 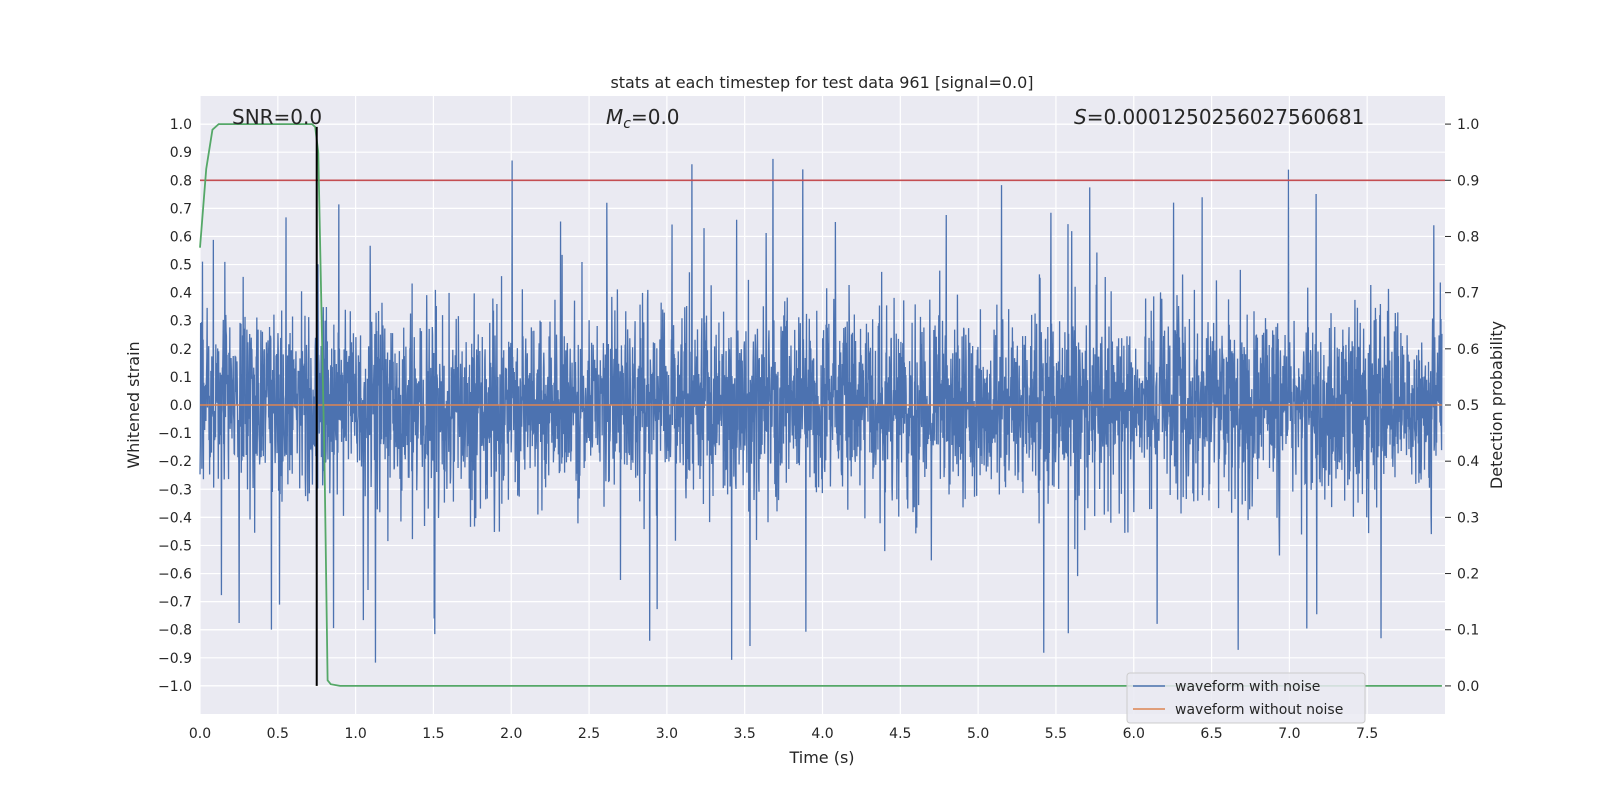 What do you see at coordinates (1468, 237) in the screenshot?
I see `y2-tick-label: 0.8` at bounding box center [1468, 237].